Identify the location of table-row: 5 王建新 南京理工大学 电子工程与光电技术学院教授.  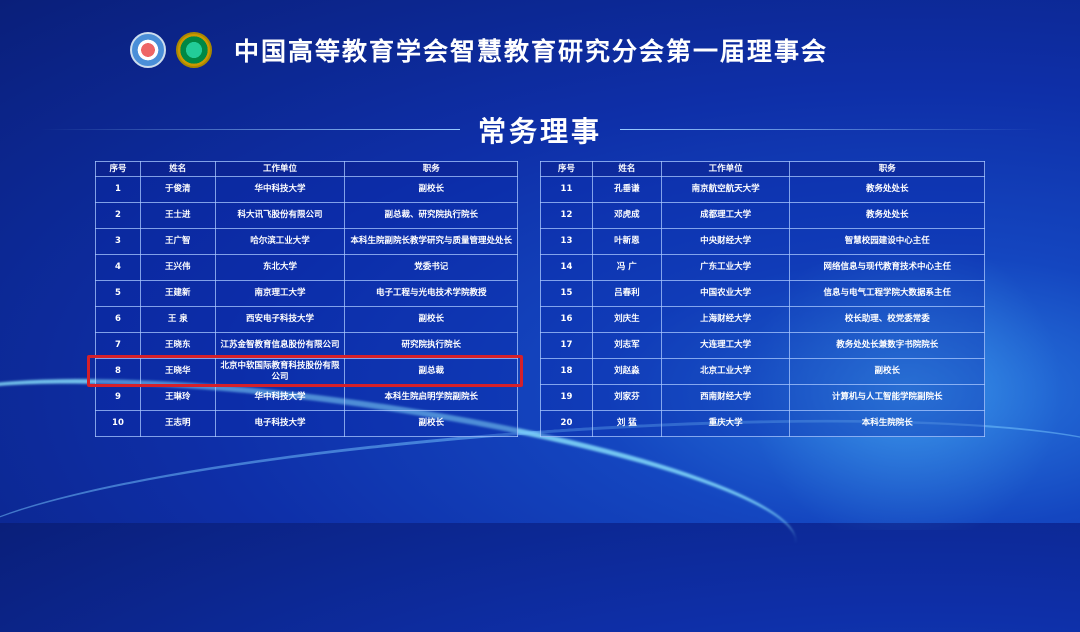
(306, 293).